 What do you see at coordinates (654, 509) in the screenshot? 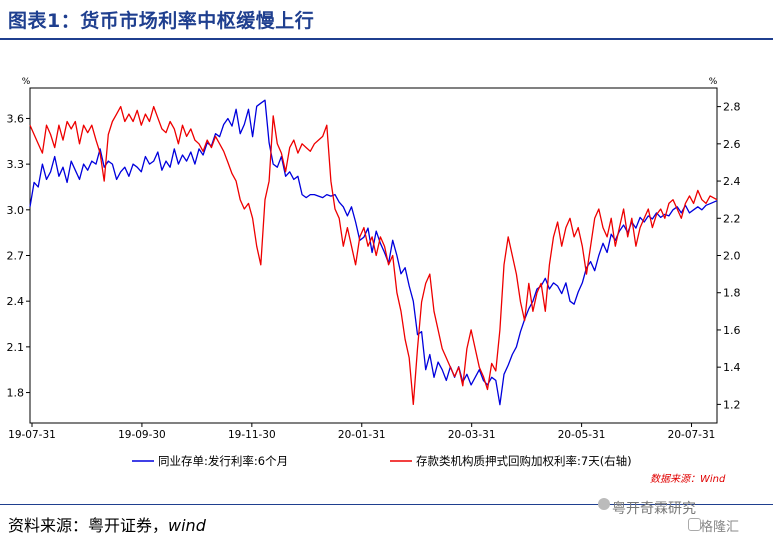
I see `watermark-main: 粤开奇霖研究` at bounding box center [654, 509].